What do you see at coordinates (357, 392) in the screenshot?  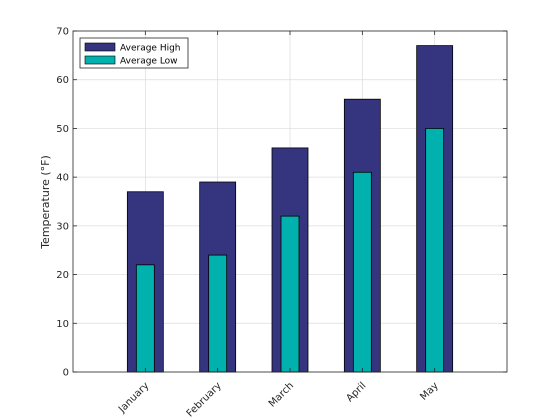 I see `x-tick-label-april: April` at bounding box center [357, 392].